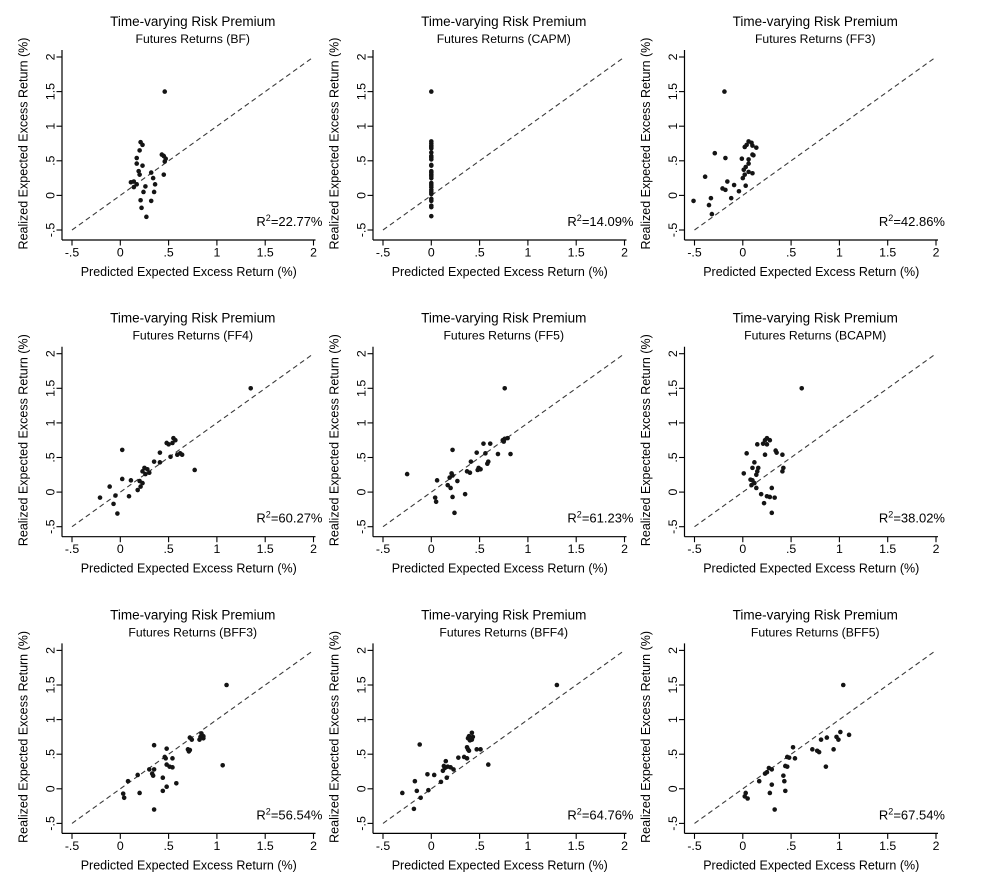 The image size is (1003, 890). What do you see at coordinates (289, 518) in the screenshot?
I see `r-squared-label: R2=60.27%` at bounding box center [289, 518].